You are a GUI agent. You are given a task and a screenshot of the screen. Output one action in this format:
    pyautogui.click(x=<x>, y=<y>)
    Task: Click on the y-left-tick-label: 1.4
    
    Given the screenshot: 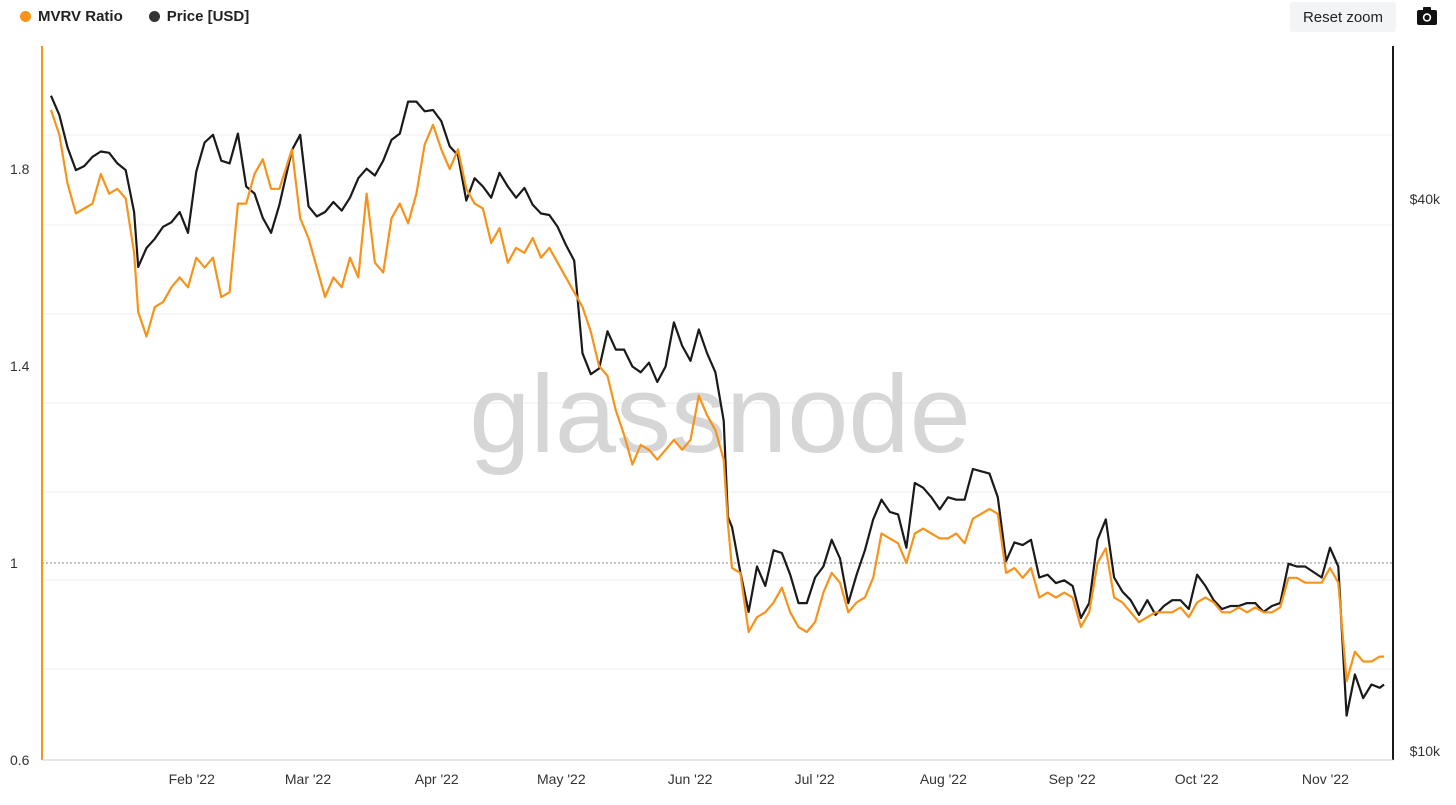 What is the action you would take?
    pyautogui.click(x=20, y=366)
    